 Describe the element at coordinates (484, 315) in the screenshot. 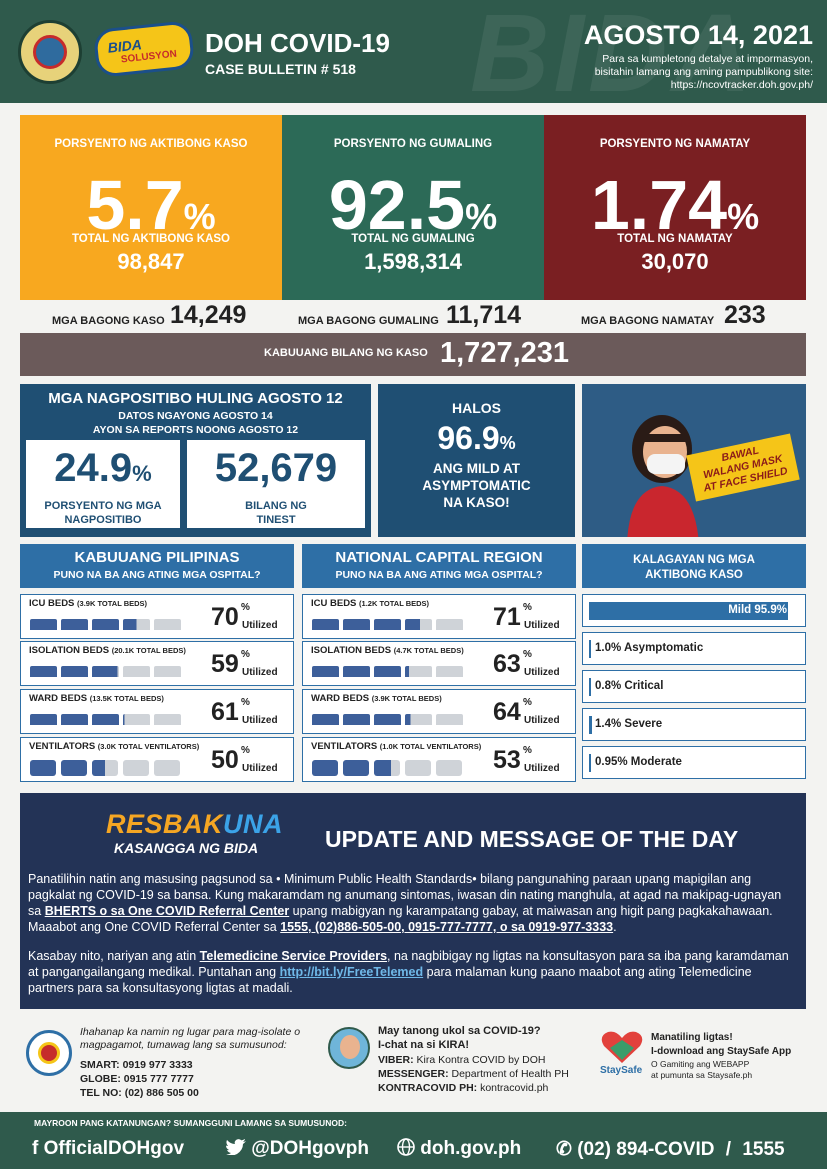

I see `new-recovered-value: 11,714` at that location.